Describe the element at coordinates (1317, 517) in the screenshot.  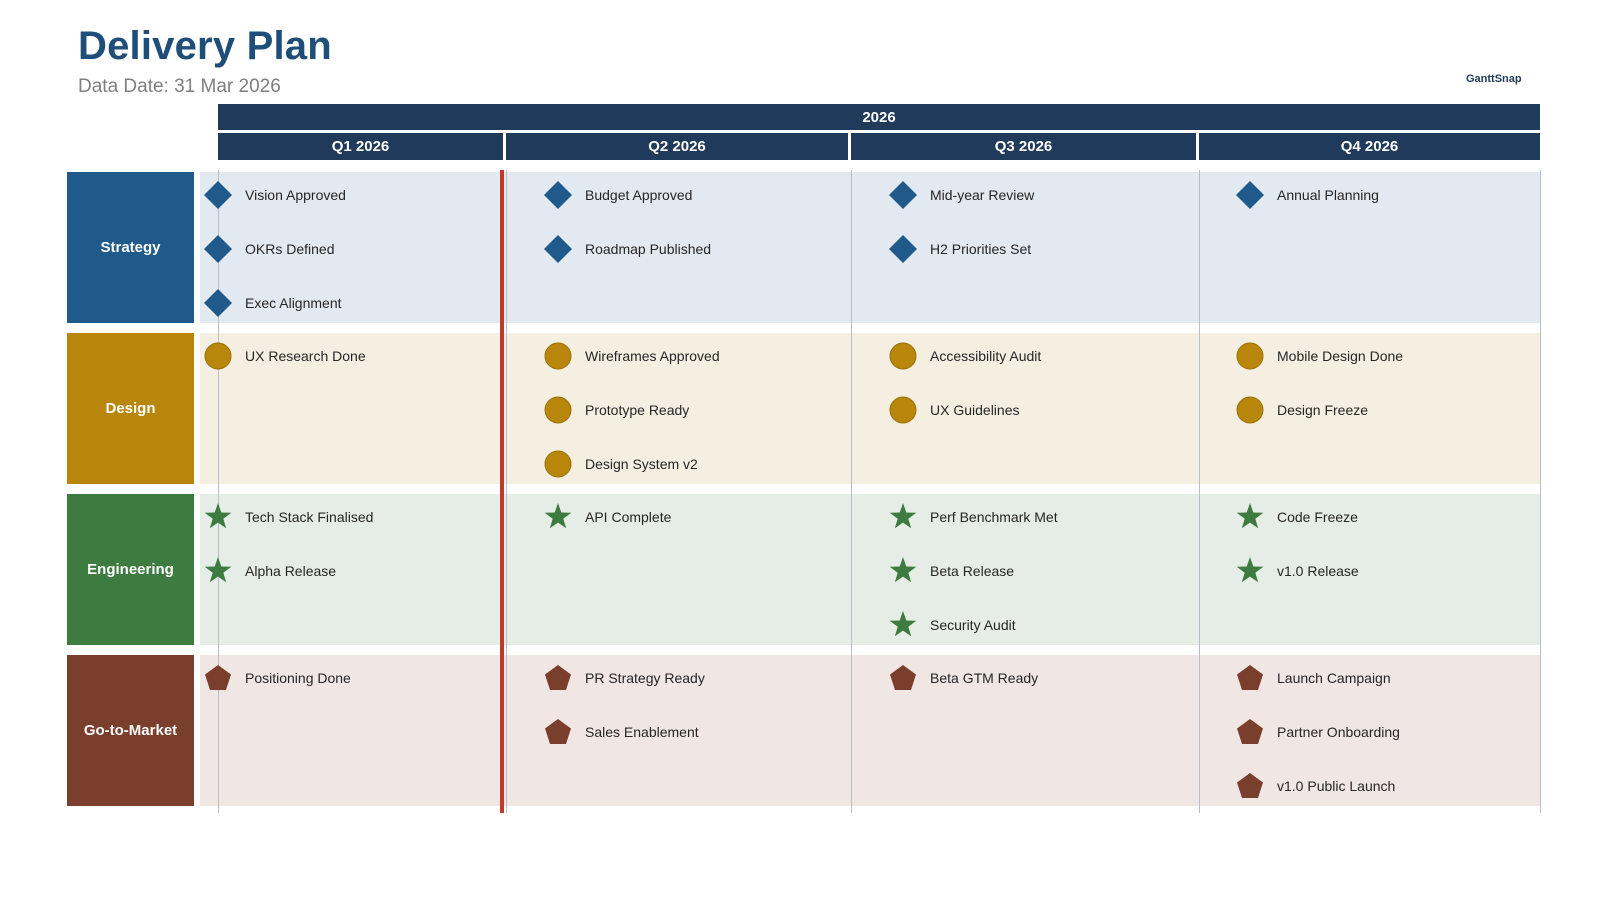
I see `milestone-label: Code Freeze` at that location.